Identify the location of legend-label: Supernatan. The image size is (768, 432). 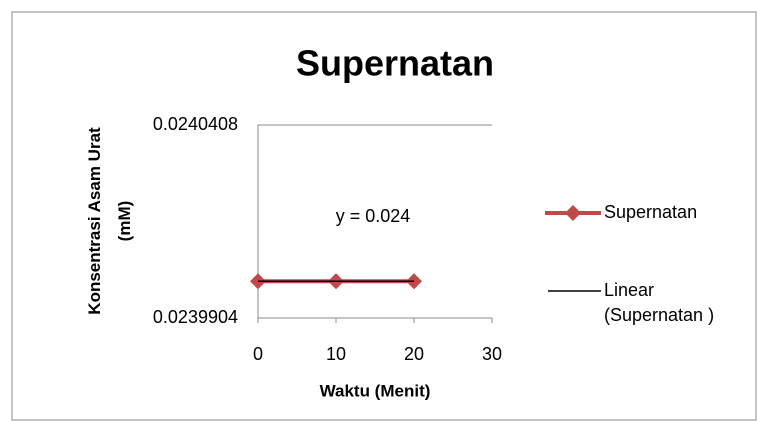
(650, 212).